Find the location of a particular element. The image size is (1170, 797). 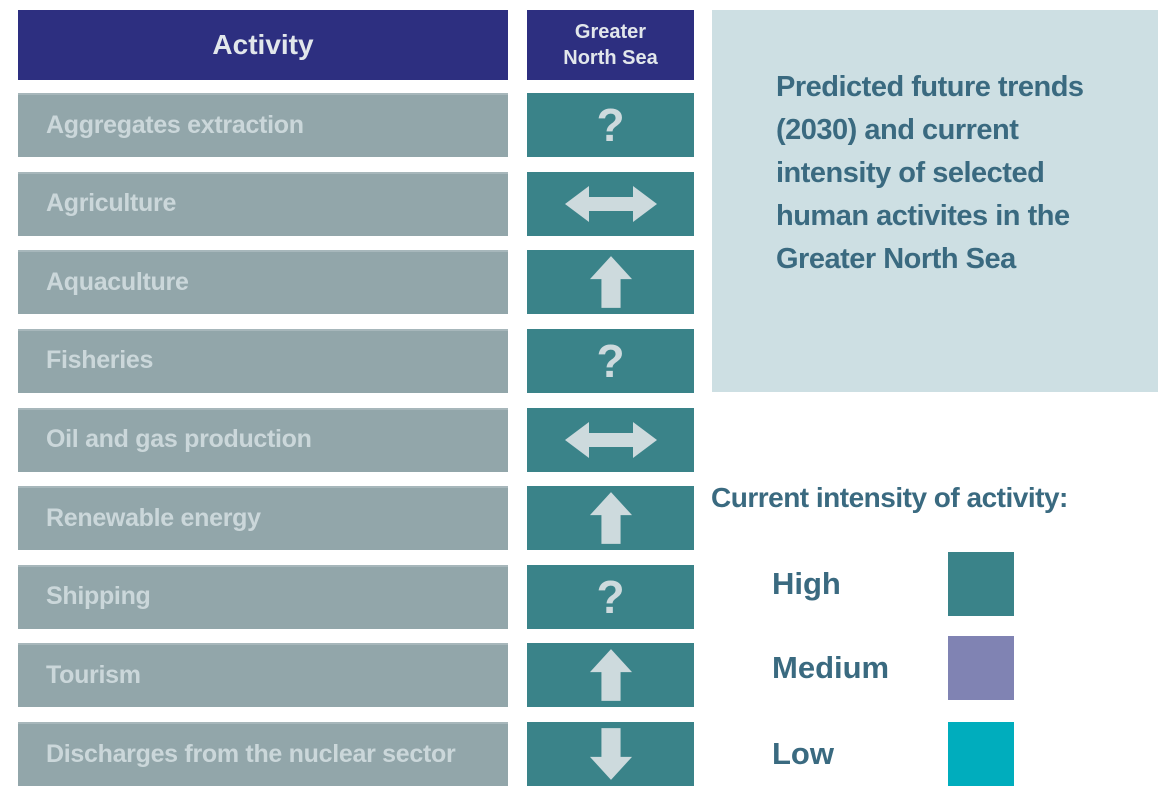

table-row: Renewable energy is located at coordinates (356, 518).